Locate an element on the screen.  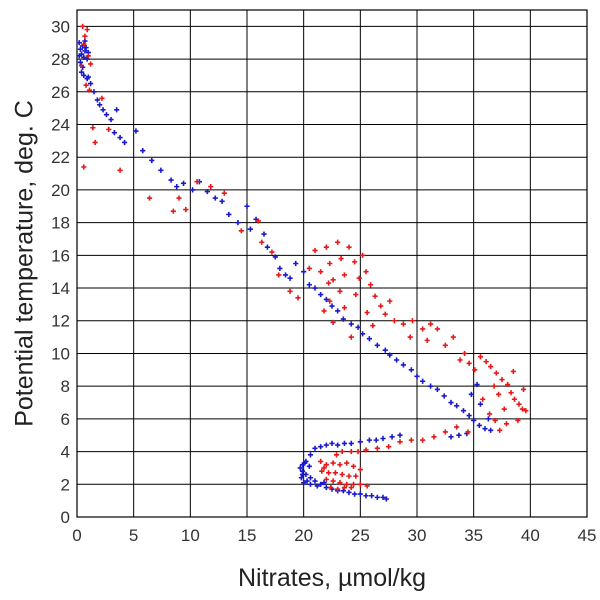
x-axis-label: Nitrates, µmol/kg is located at coordinates (332, 578).